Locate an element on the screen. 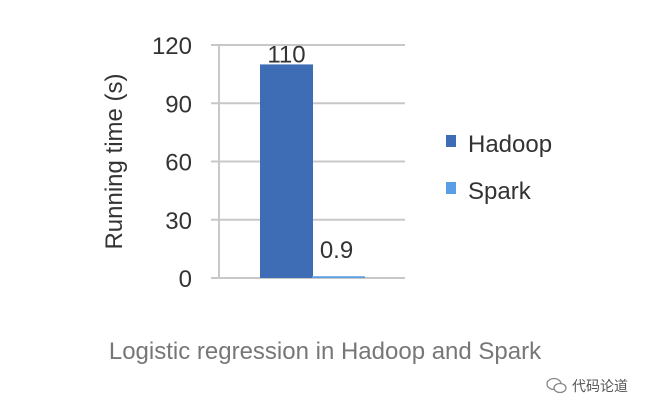 This screenshot has height=410, width=650. y-axis-label: Running time (s) is located at coordinates (114, 161).